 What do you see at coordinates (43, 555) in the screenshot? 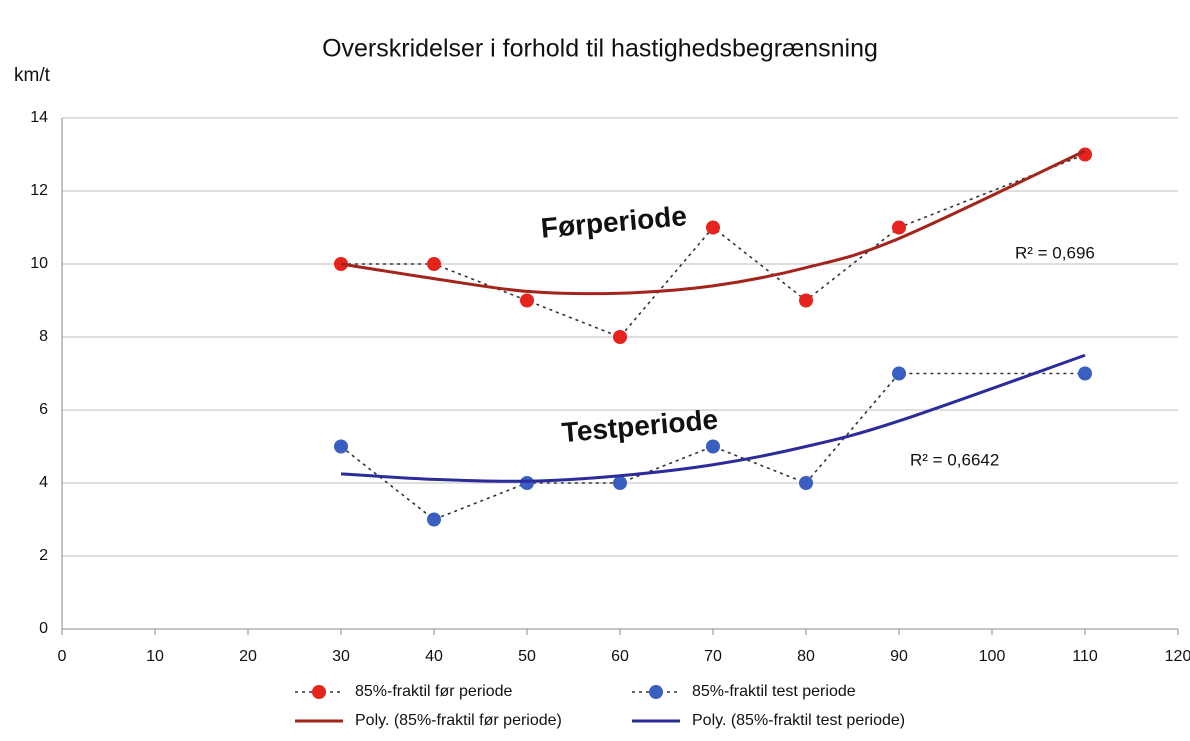
I see `y-tick-label: 2` at bounding box center [43, 555].